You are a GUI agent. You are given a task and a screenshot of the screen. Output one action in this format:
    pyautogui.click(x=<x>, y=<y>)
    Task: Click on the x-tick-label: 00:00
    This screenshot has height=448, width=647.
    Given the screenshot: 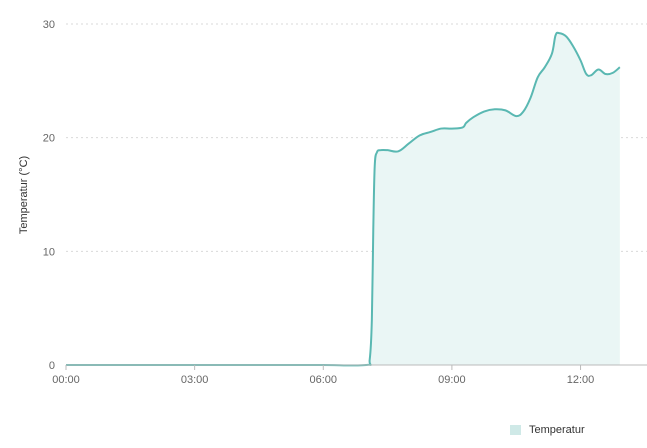 What is the action you would take?
    pyautogui.click(x=66, y=380)
    